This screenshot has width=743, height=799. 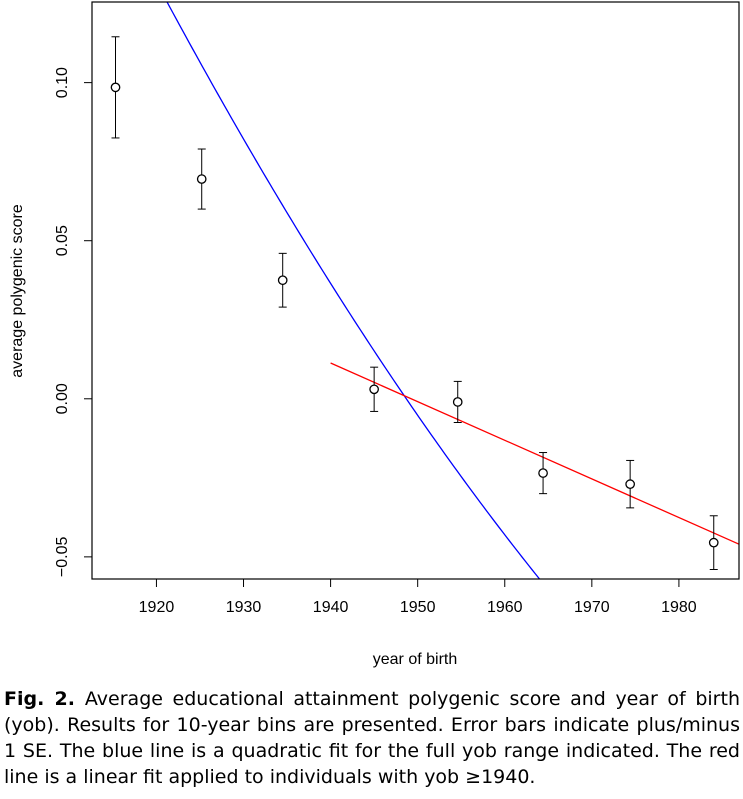 I want to click on y-tick-label: −0.05, so click(x=62, y=557).